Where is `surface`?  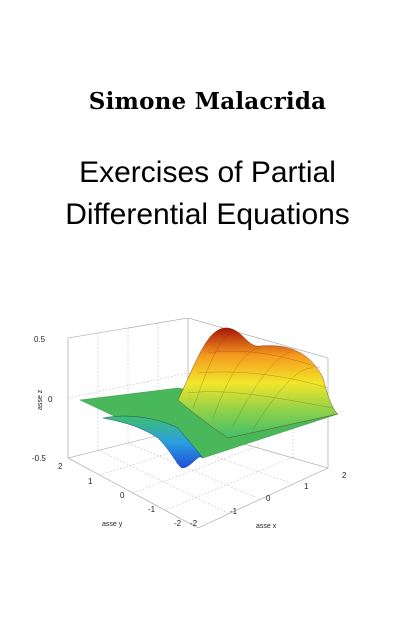
surface is located at coordinates (209, 398).